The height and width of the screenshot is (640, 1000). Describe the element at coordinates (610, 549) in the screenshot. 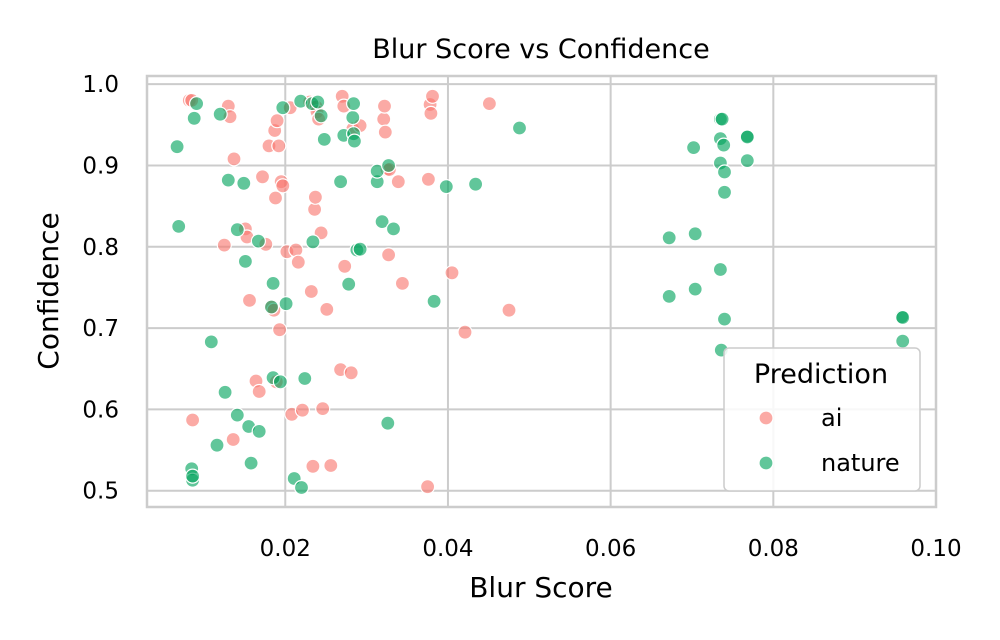

I see `x-tick-label: 0.06` at that location.